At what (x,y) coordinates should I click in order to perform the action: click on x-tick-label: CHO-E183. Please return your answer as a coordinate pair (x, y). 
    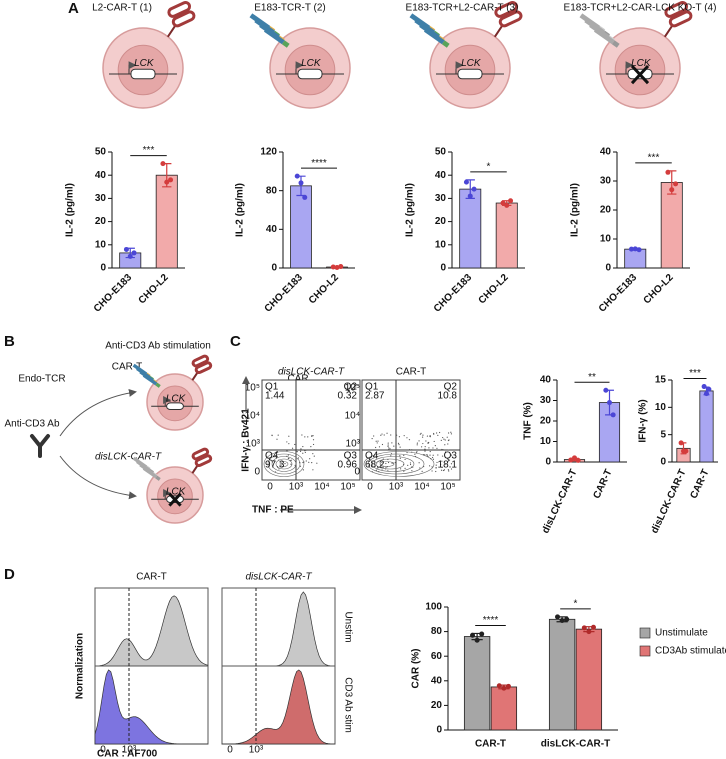
    Looking at the image, I should click on (284, 293).